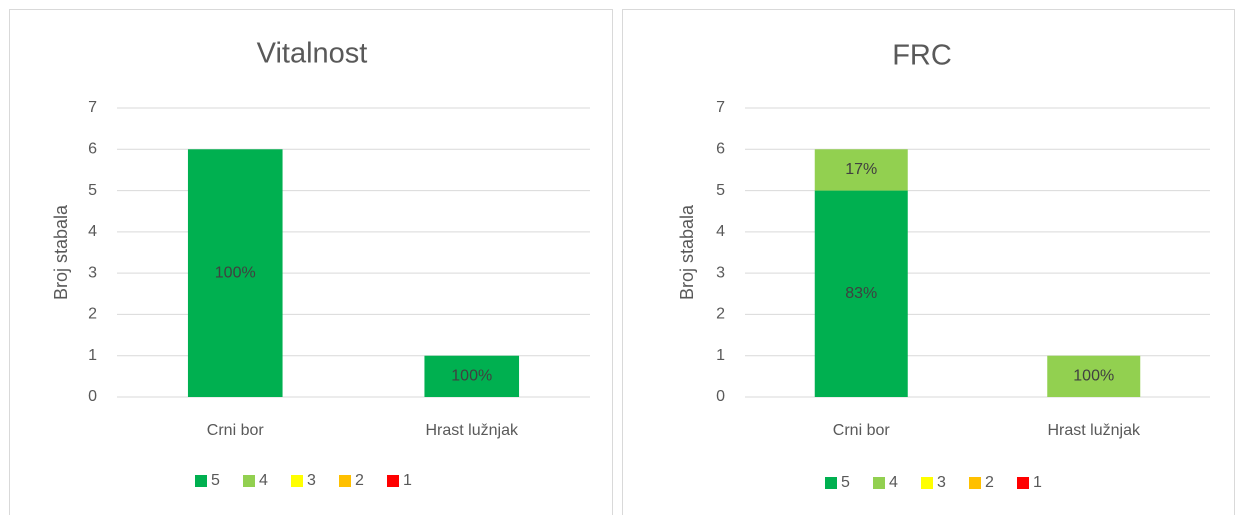  I want to click on value-label: 83%, so click(861, 293).